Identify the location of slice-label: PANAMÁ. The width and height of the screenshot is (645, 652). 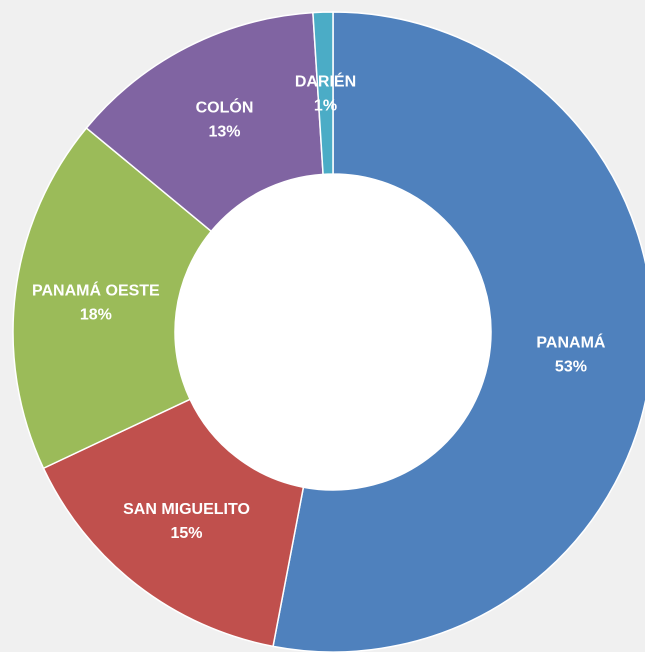
(570, 342).